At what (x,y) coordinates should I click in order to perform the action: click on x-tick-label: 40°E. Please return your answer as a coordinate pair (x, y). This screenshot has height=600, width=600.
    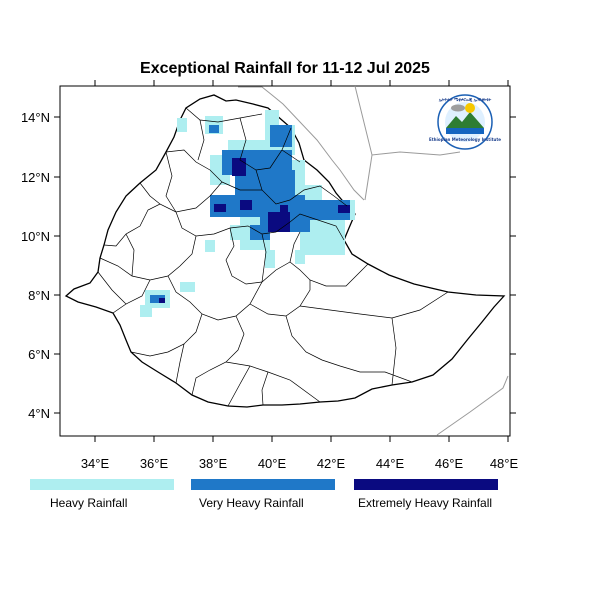
    Looking at the image, I should click on (272, 463).